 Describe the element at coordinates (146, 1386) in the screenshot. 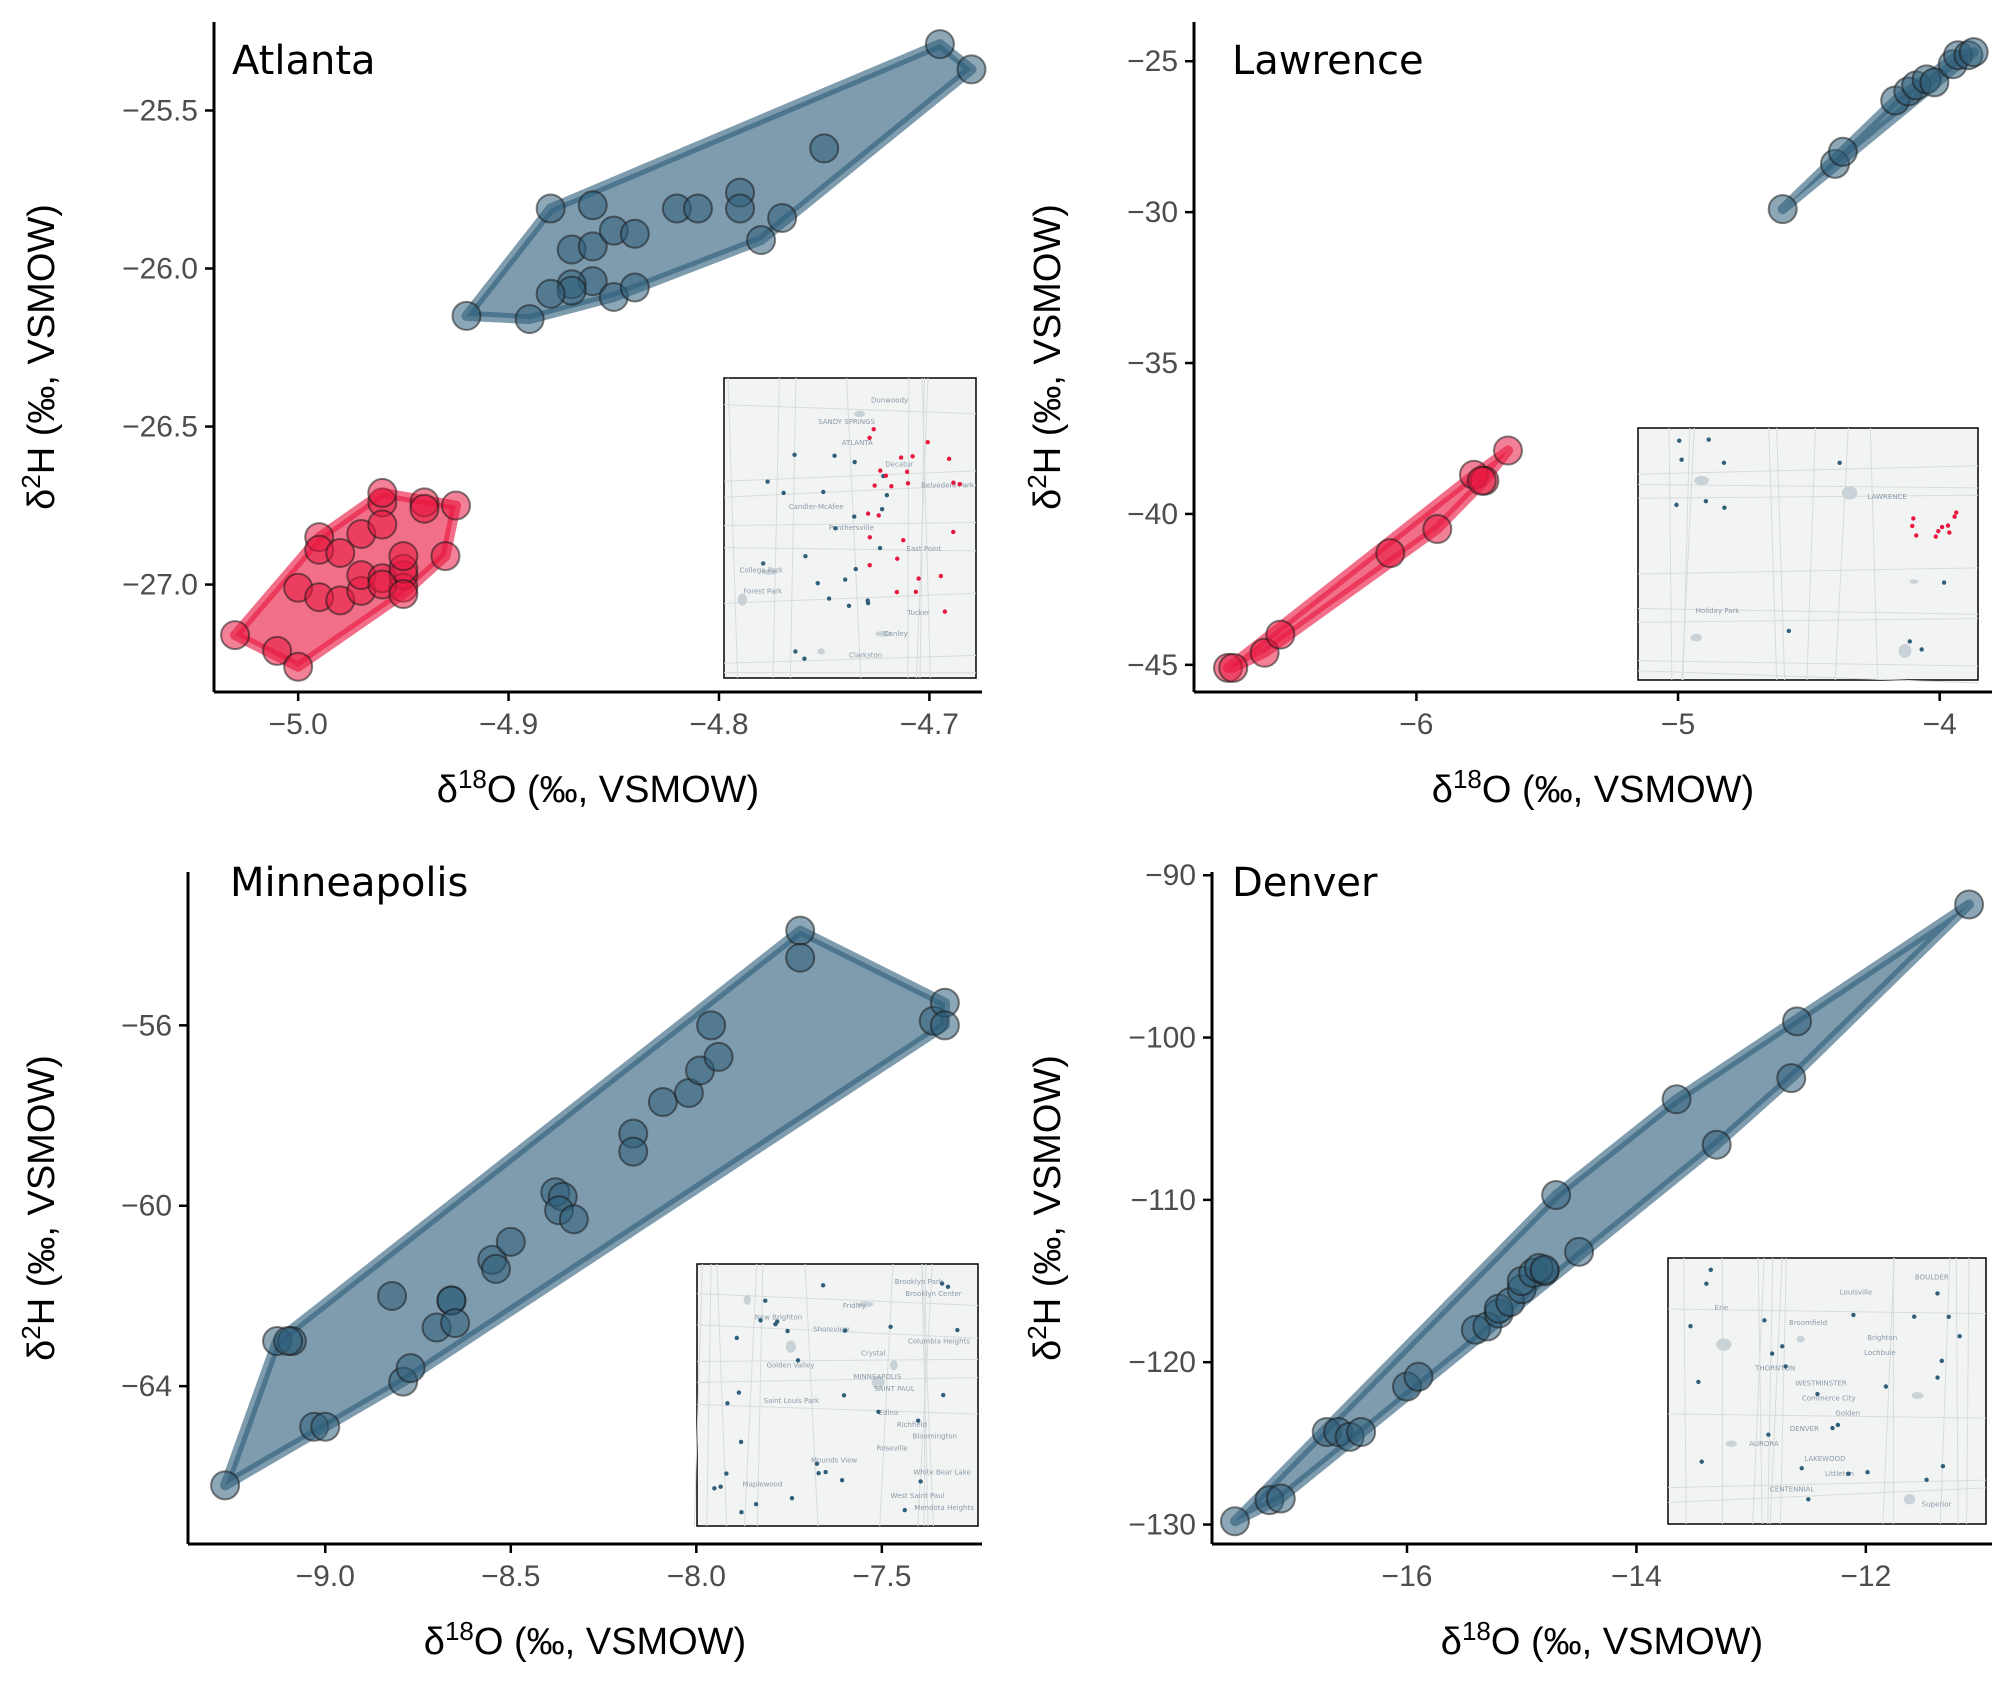

I see `y-tick-label: −64` at that location.